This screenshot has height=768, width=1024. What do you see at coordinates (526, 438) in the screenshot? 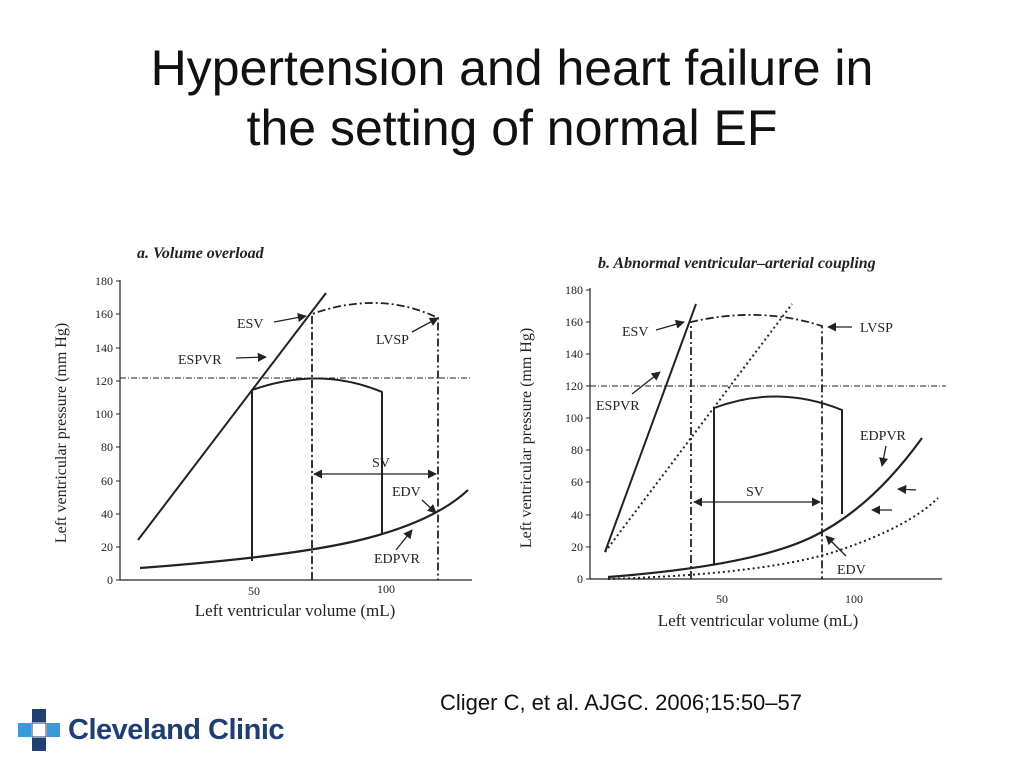
I see `panel-b-ylabel: Left ventricular pressure (mm Hg)` at bounding box center [526, 438].